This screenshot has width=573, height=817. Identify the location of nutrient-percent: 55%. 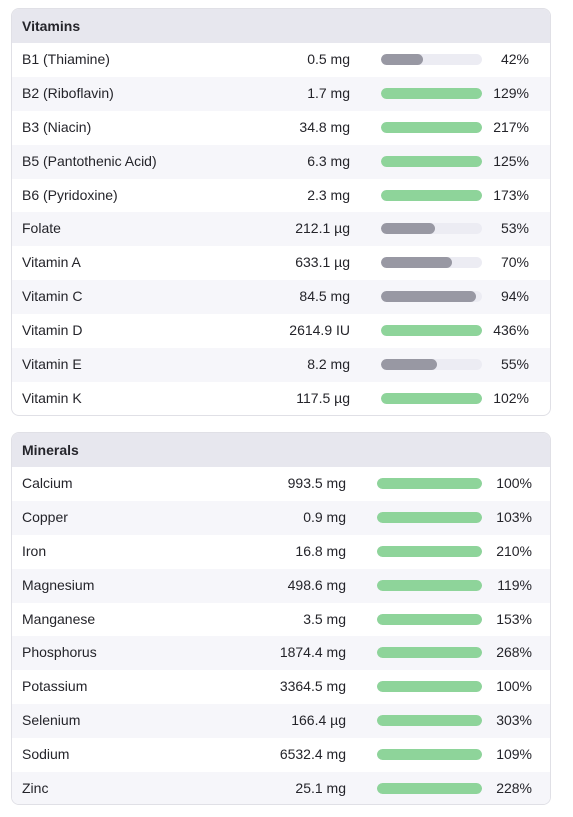
(514, 364).